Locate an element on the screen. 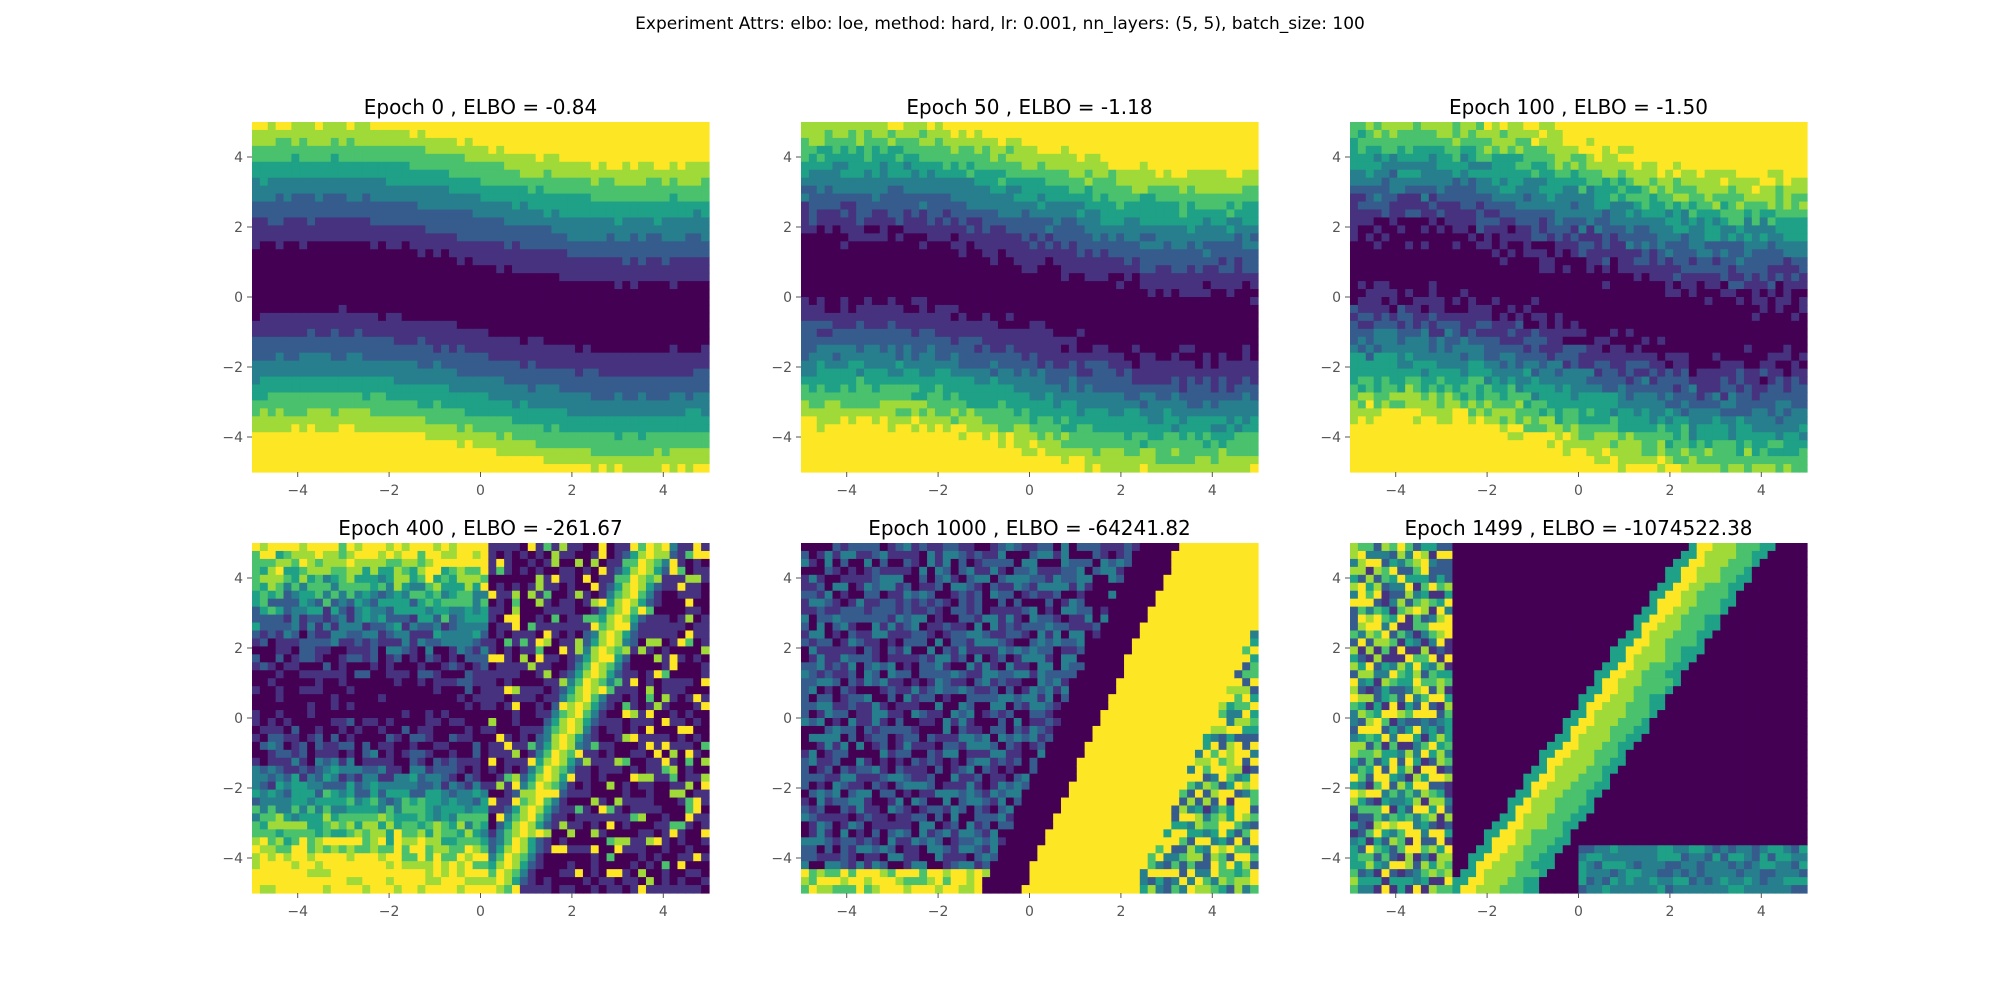 This screenshot has width=2000, height=1004. x-tick-label: 2 is located at coordinates (571, 491).